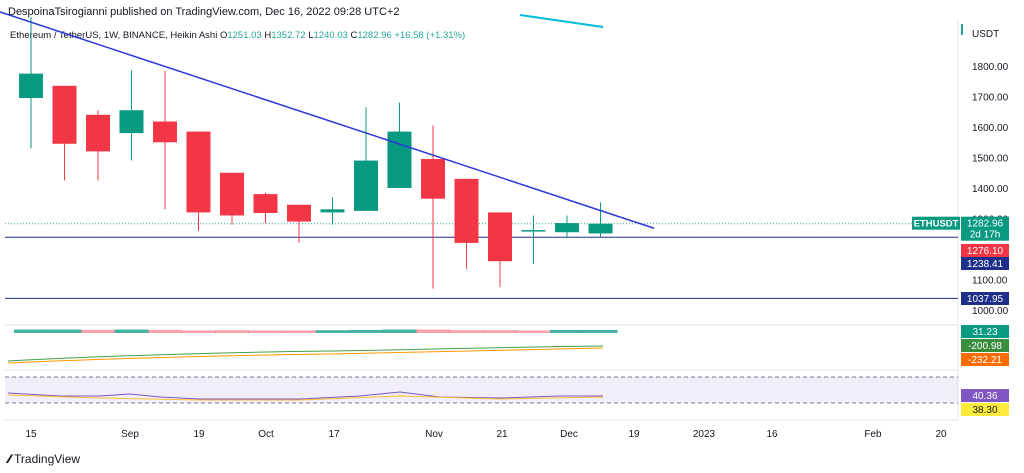 This screenshot has width=1024, height=473. I want to click on volume-label: 31.23, so click(984, 332).